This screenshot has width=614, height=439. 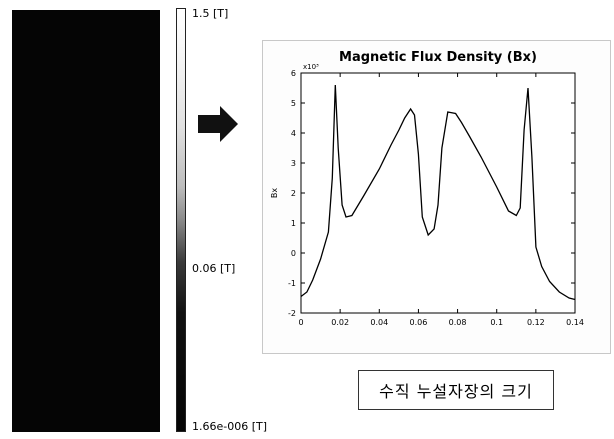 I want to click on y-tick-label: 1, so click(x=293, y=223).